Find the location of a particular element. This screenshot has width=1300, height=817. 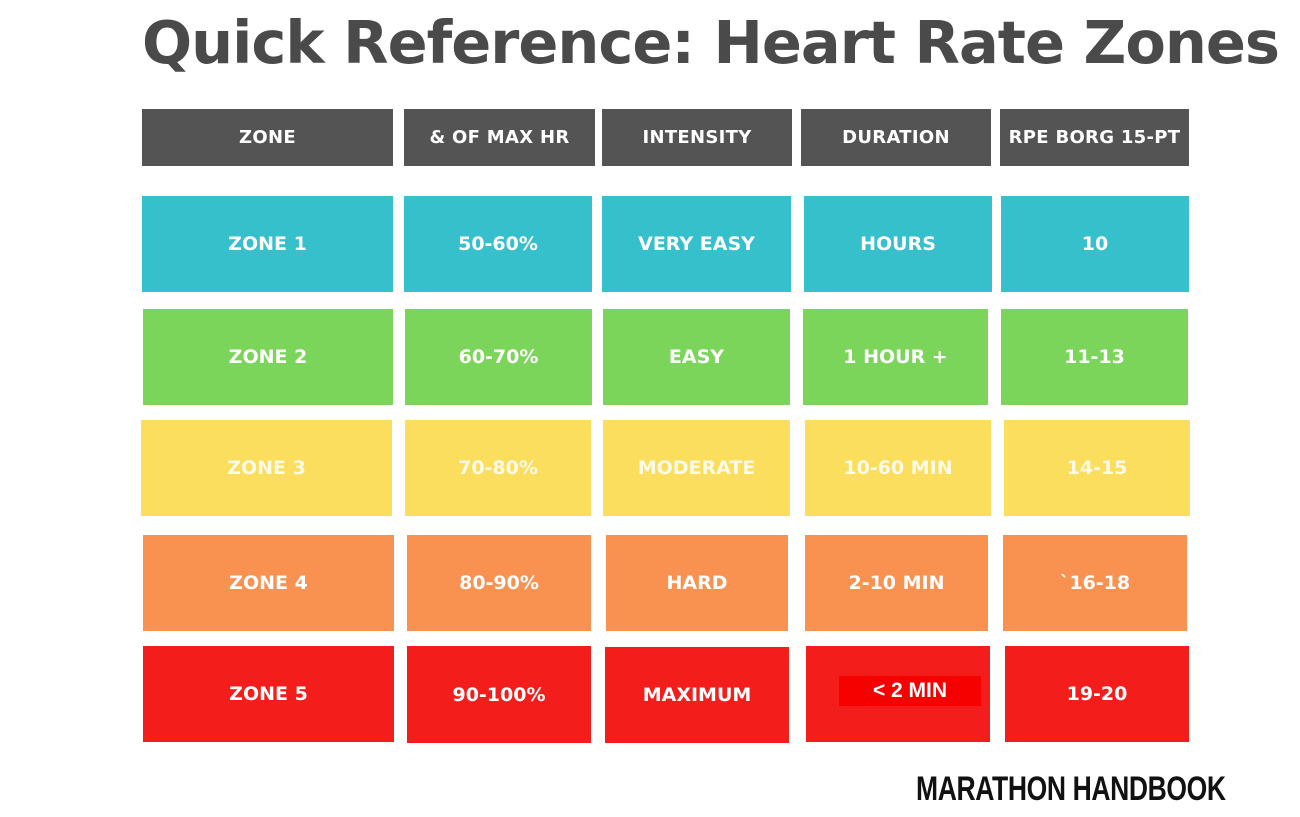

brand-logo-text: MARATHON HANDBOOK is located at coordinates (1071, 788).